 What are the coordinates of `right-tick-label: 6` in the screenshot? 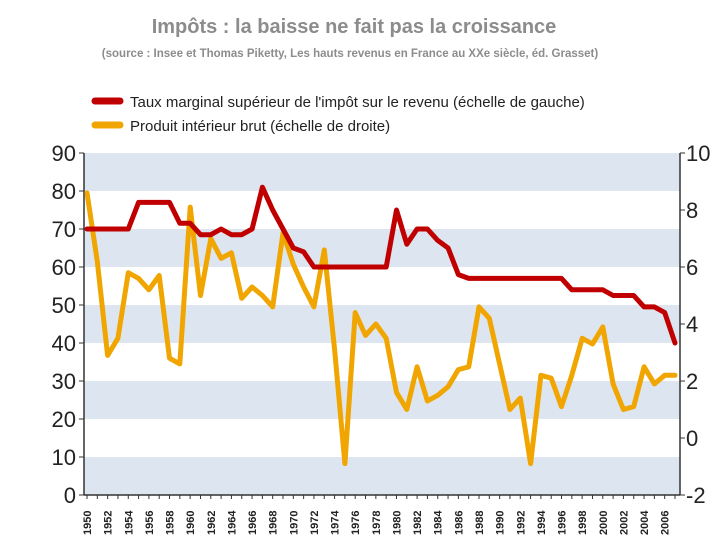 It's located at (692, 267).